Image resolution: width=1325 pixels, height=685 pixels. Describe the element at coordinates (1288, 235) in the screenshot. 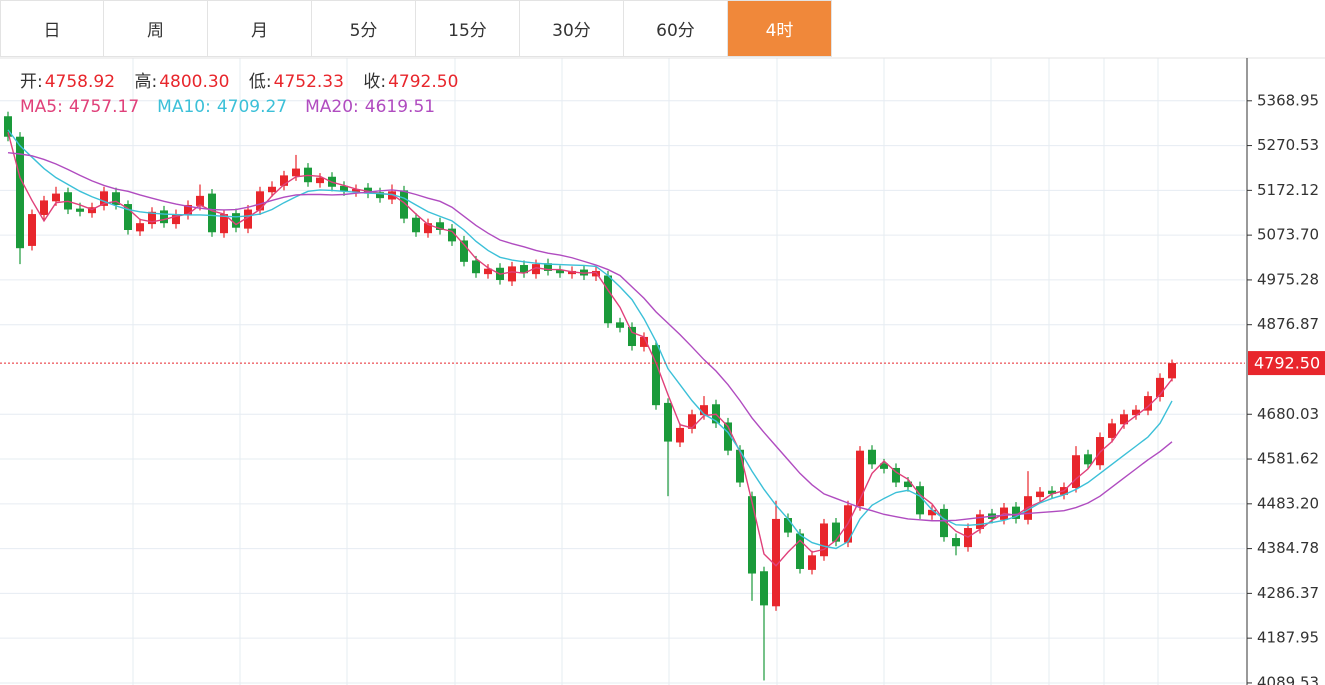

I see `y-tick-label: 5073.70` at that location.